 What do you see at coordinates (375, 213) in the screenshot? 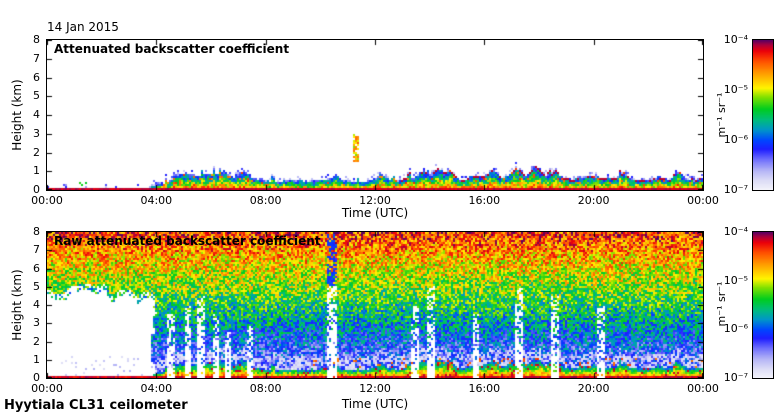
I see `top-x-axis-label: Time (UTC)` at bounding box center [375, 213].